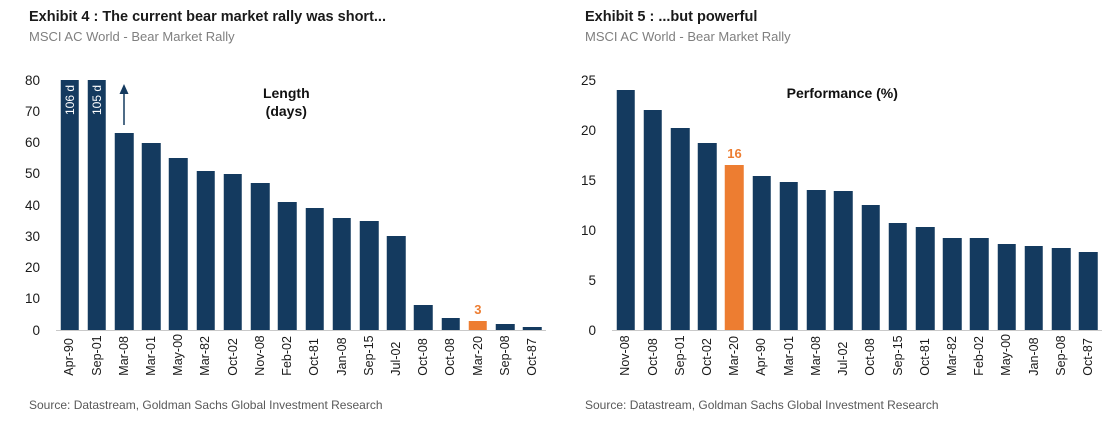 The height and width of the screenshot is (427, 1112). I want to click on exhibit-5-subtitle: MSCI AC World - Bear Market Rally, so click(688, 36).